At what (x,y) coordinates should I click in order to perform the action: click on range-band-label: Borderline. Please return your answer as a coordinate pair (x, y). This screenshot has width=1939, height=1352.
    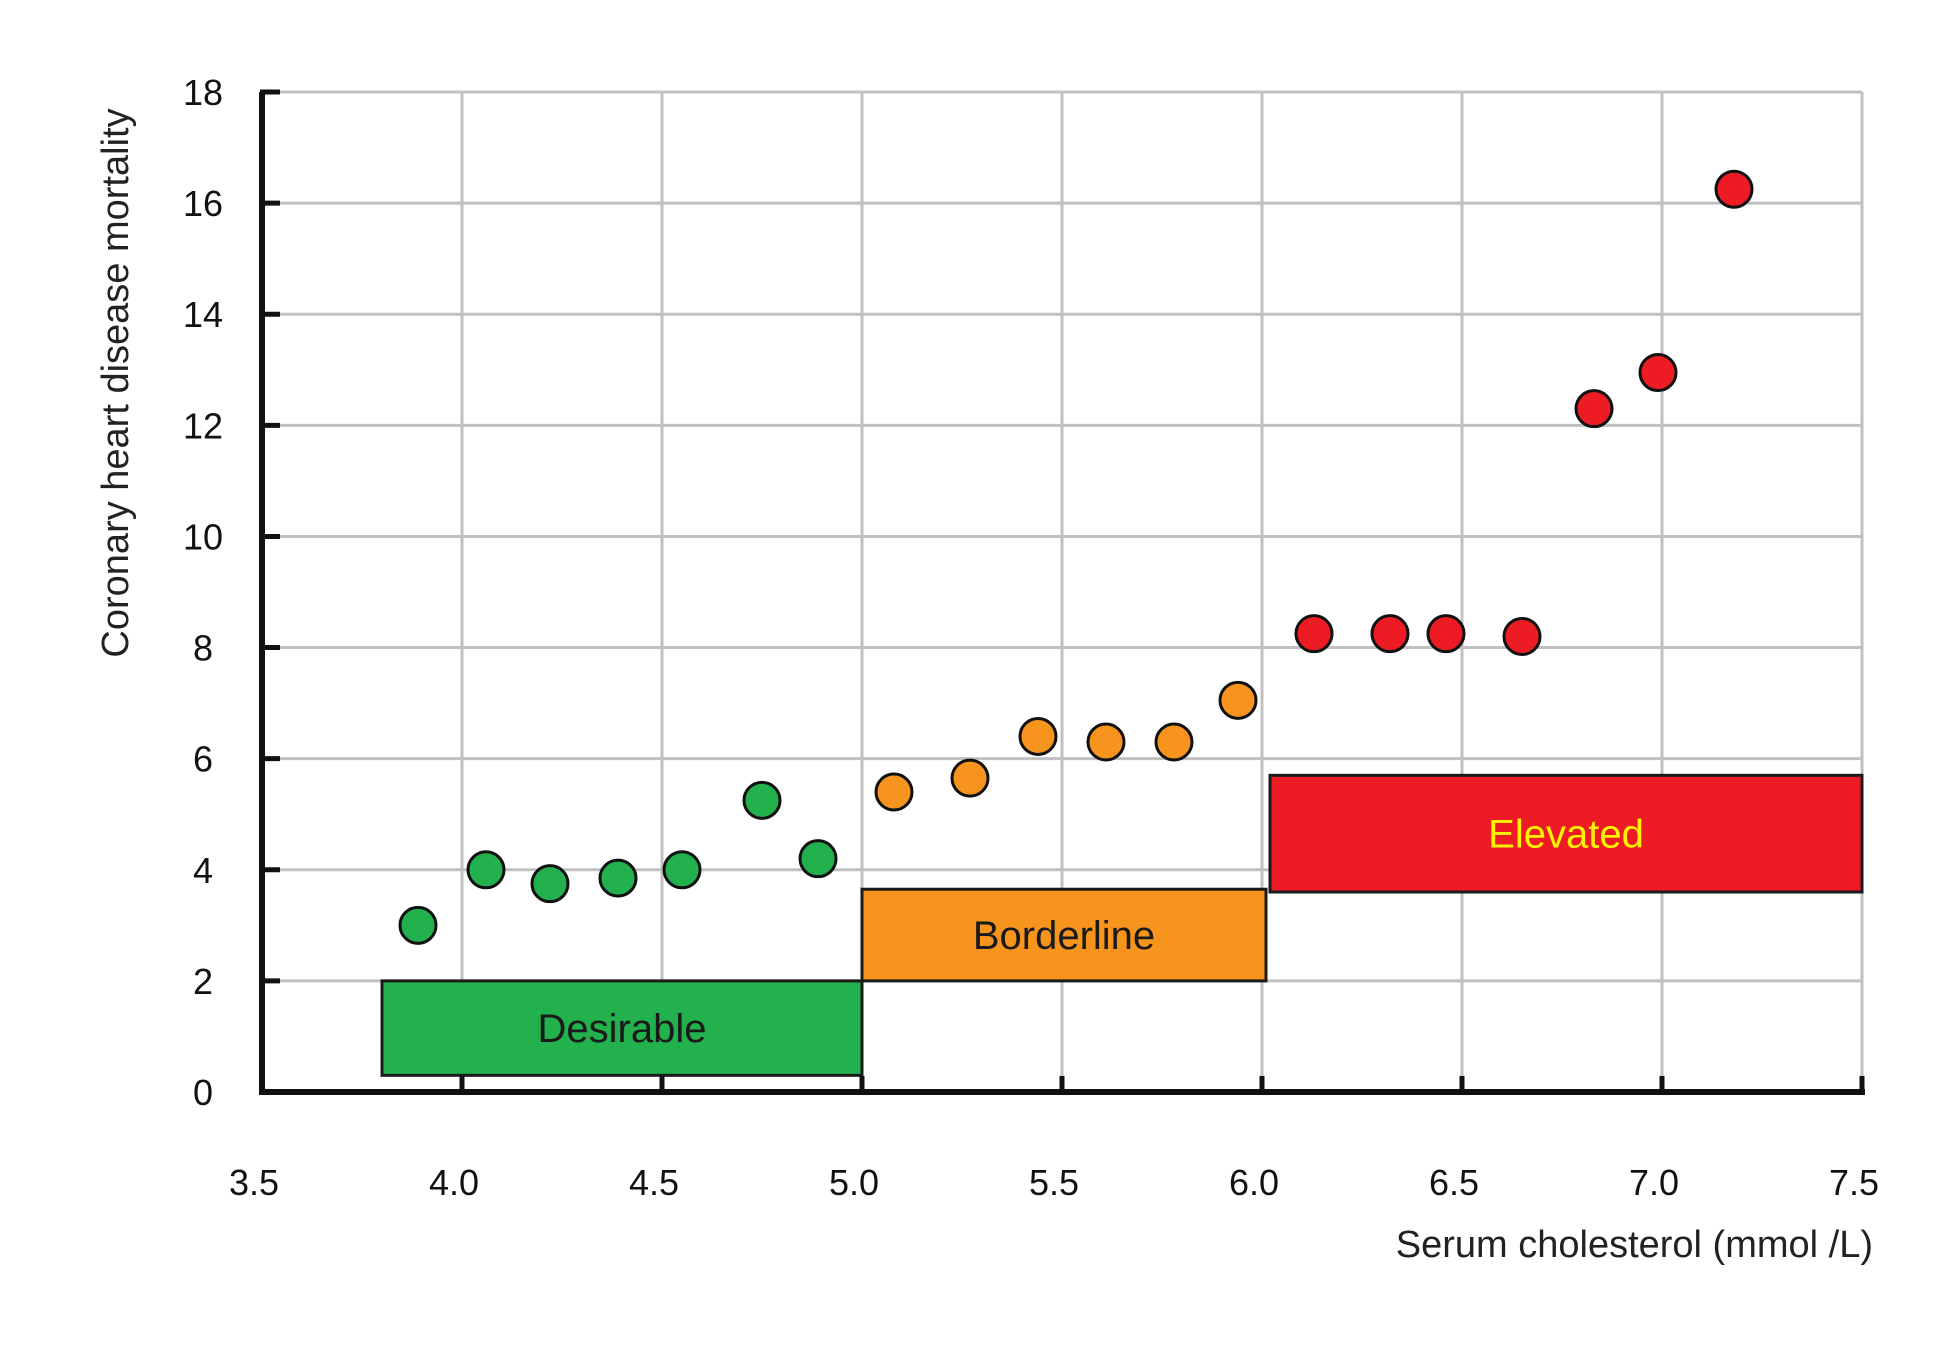
    Looking at the image, I should click on (1064, 936).